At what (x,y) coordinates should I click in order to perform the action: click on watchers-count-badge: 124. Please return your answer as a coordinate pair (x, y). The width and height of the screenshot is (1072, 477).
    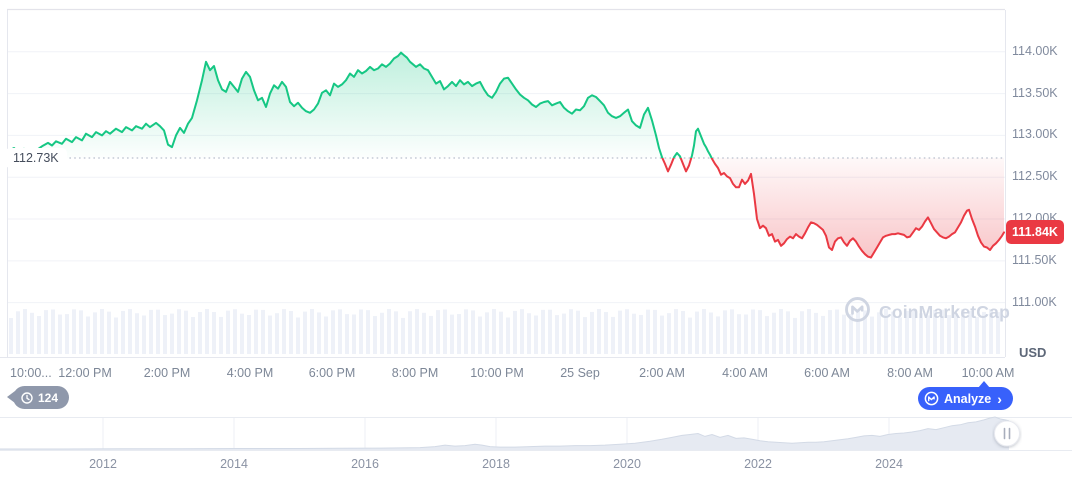
    Looking at the image, I should click on (38, 397).